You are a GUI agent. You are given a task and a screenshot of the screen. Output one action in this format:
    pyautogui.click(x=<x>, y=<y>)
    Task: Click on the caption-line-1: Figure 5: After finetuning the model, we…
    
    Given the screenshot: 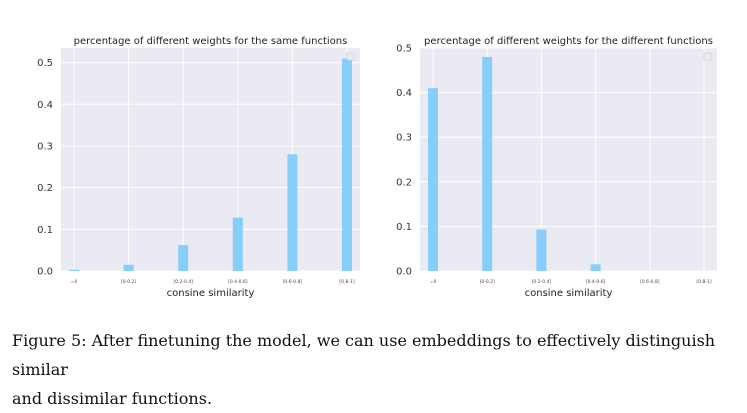 What is the action you would take?
    pyautogui.click(x=364, y=355)
    